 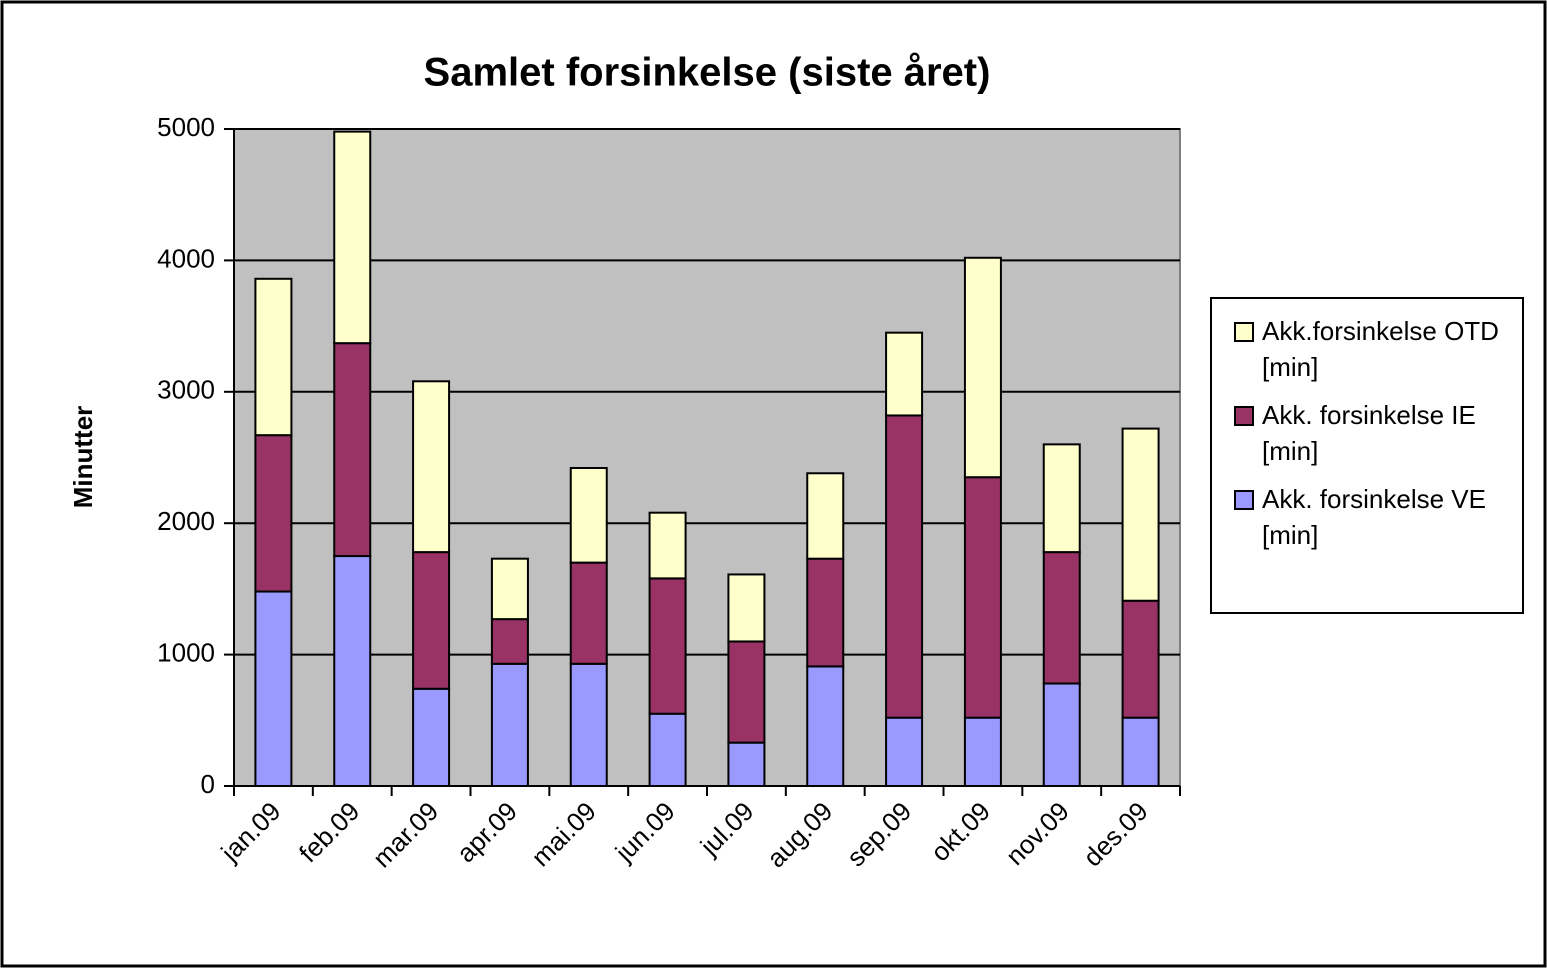 What do you see at coordinates (960, 831) in the screenshot?
I see `x-tick-label: okt.09` at bounding box center [960, 831].